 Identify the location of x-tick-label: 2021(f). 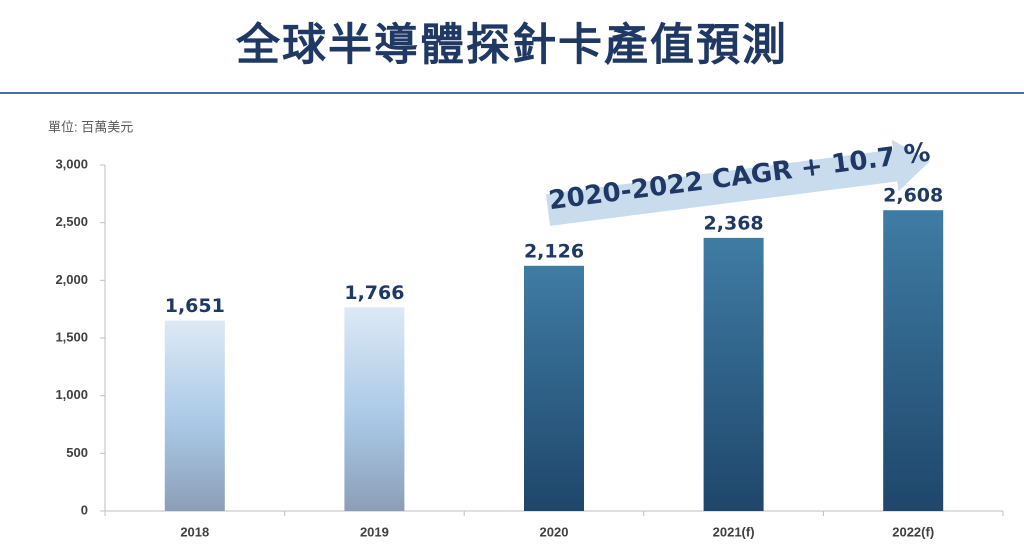
(734, 531).